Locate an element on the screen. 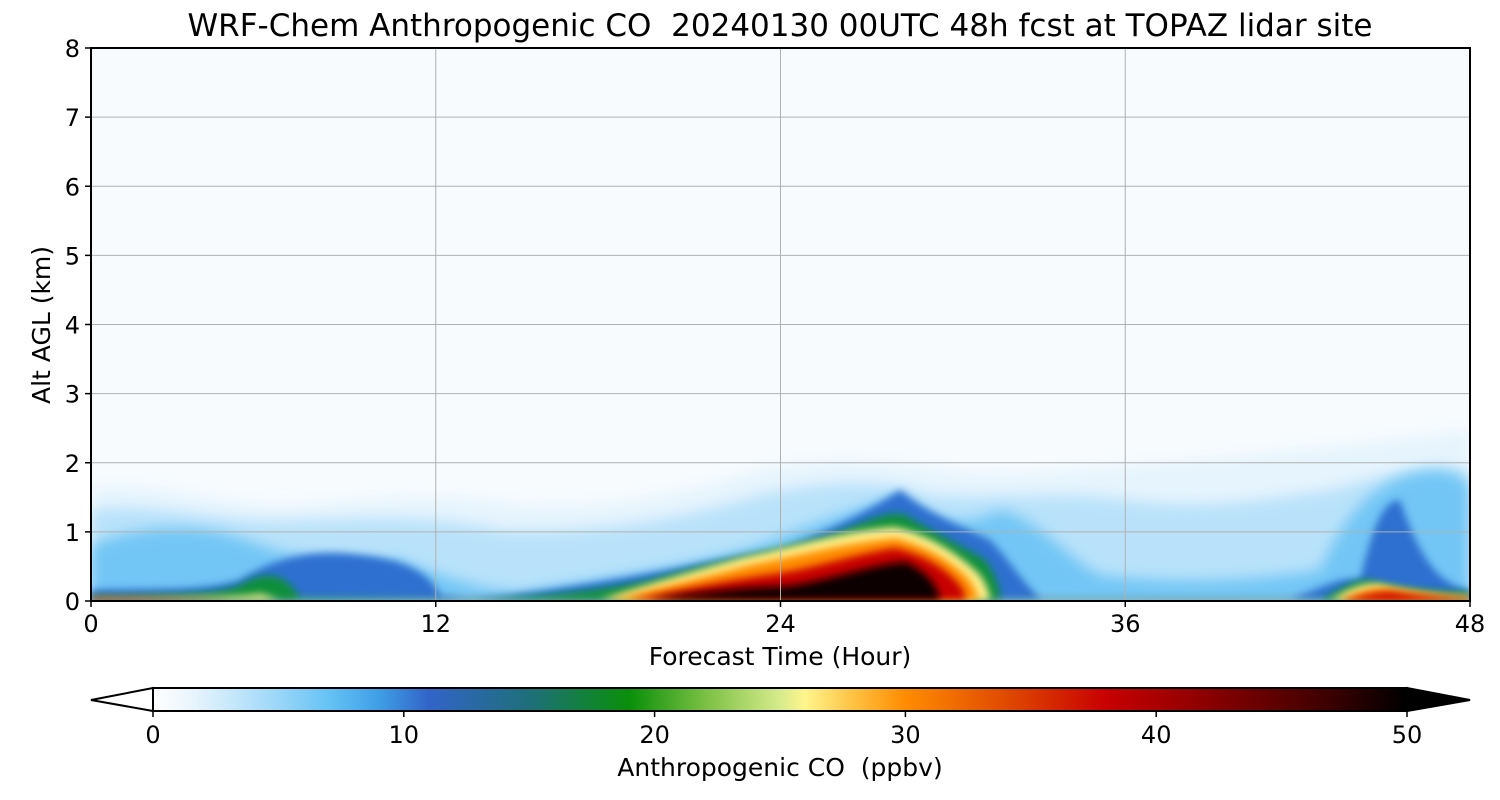  y-tick-label: 3 is located at coordinates (72, 395).